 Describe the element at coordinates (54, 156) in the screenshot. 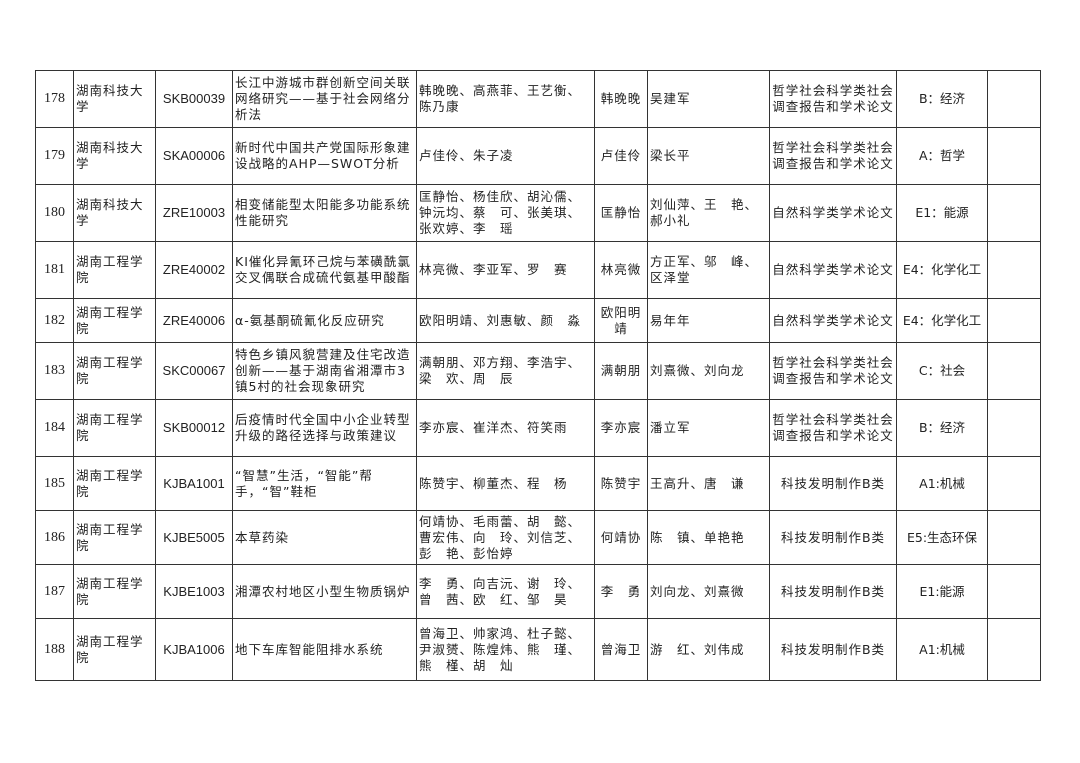

I see `row-number: 179` at that location.